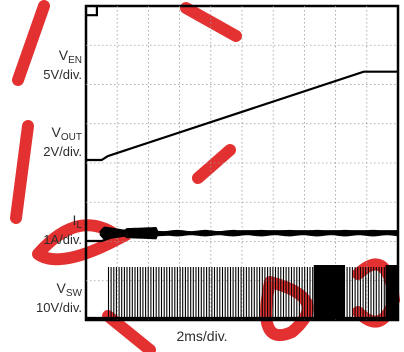 This screenshot has width=404, height=352. I want to click on vsw-label: VSW 10V/div., so click(41, 298).